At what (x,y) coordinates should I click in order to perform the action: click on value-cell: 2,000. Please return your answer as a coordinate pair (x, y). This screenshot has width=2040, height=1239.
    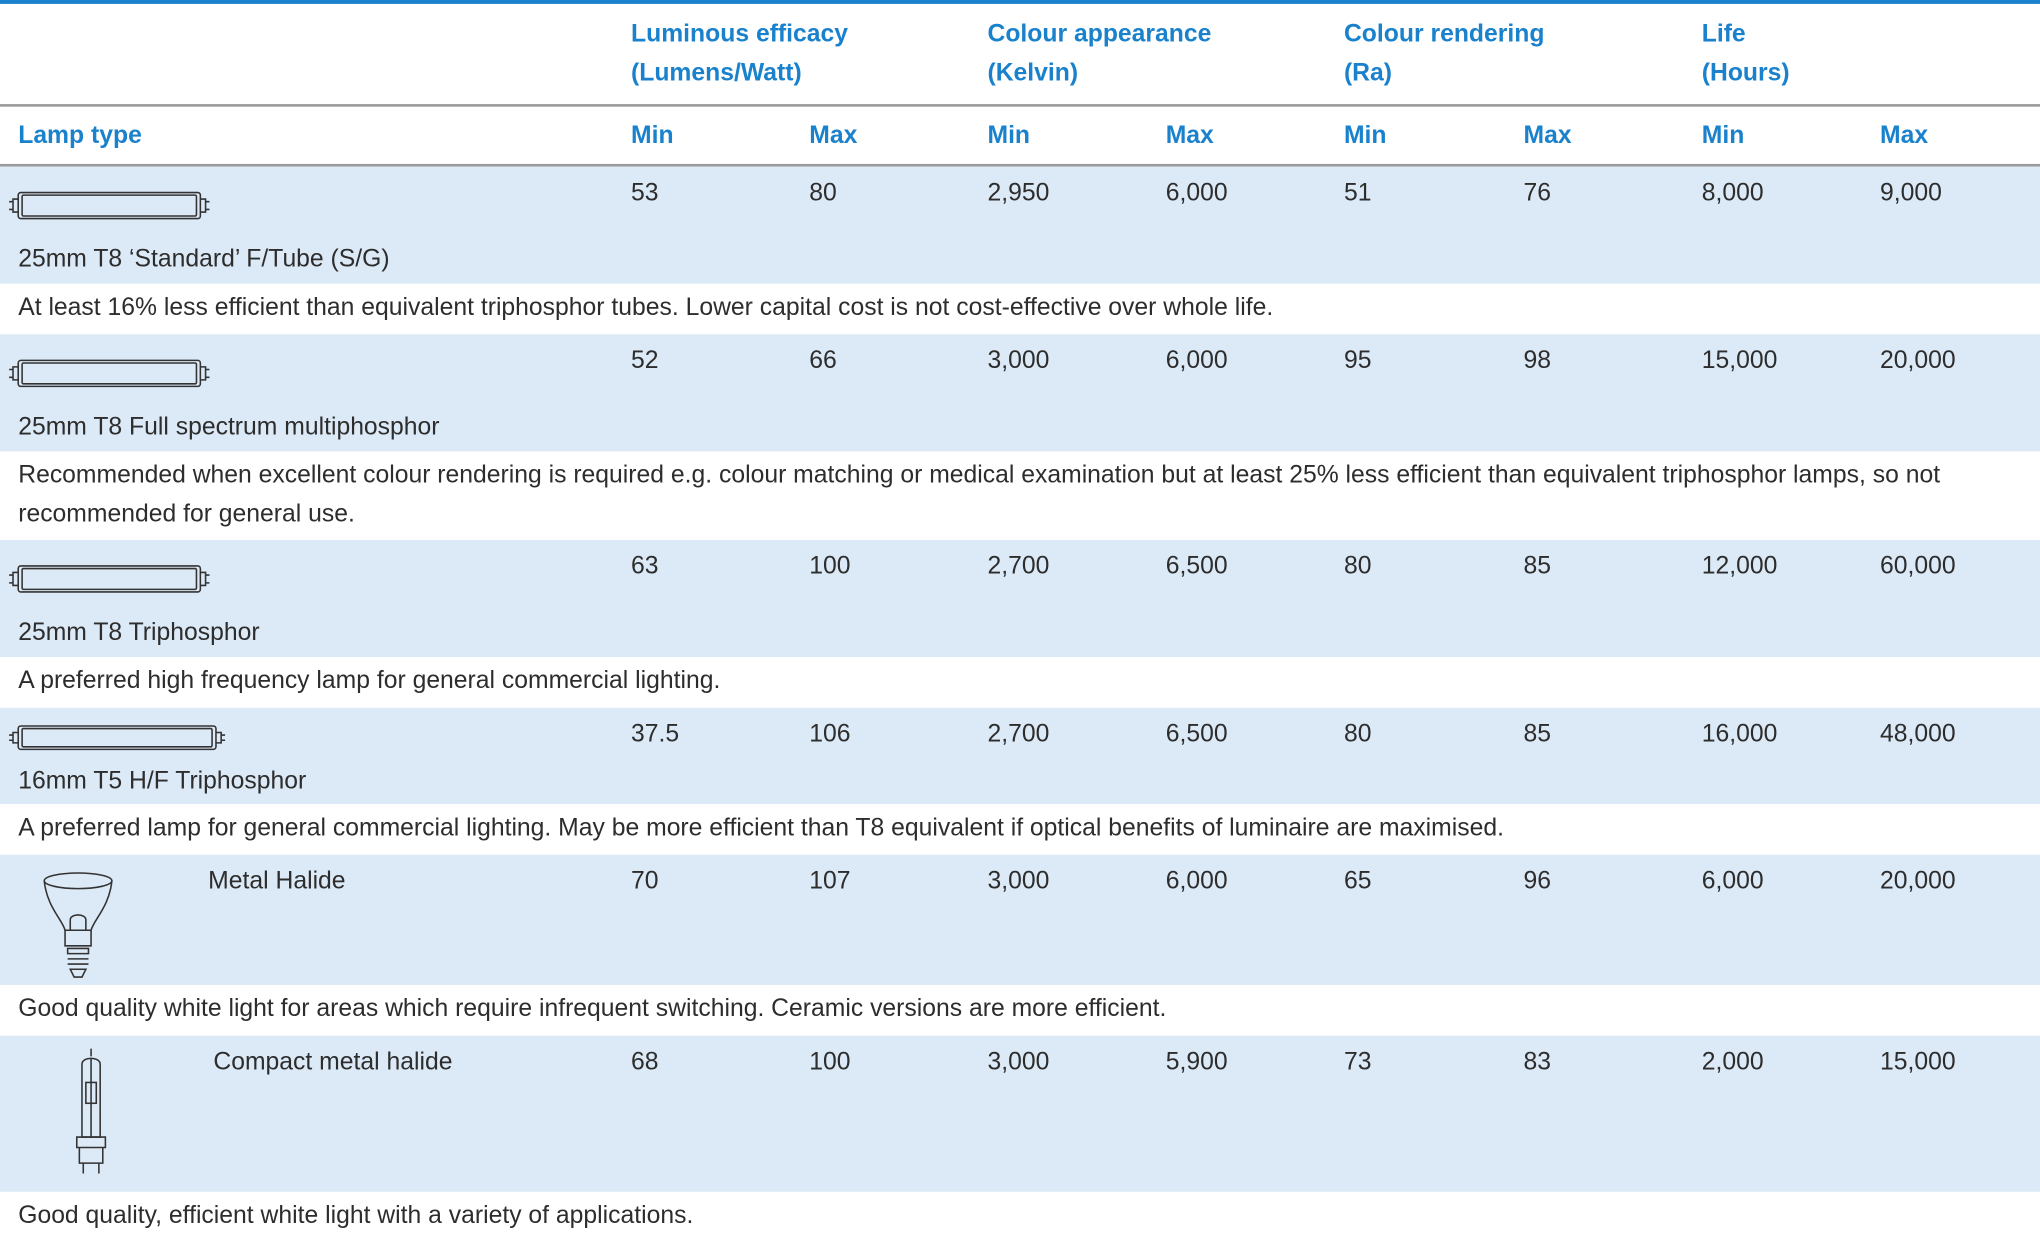
    Looking at the image, I should click on (1732, 1062).